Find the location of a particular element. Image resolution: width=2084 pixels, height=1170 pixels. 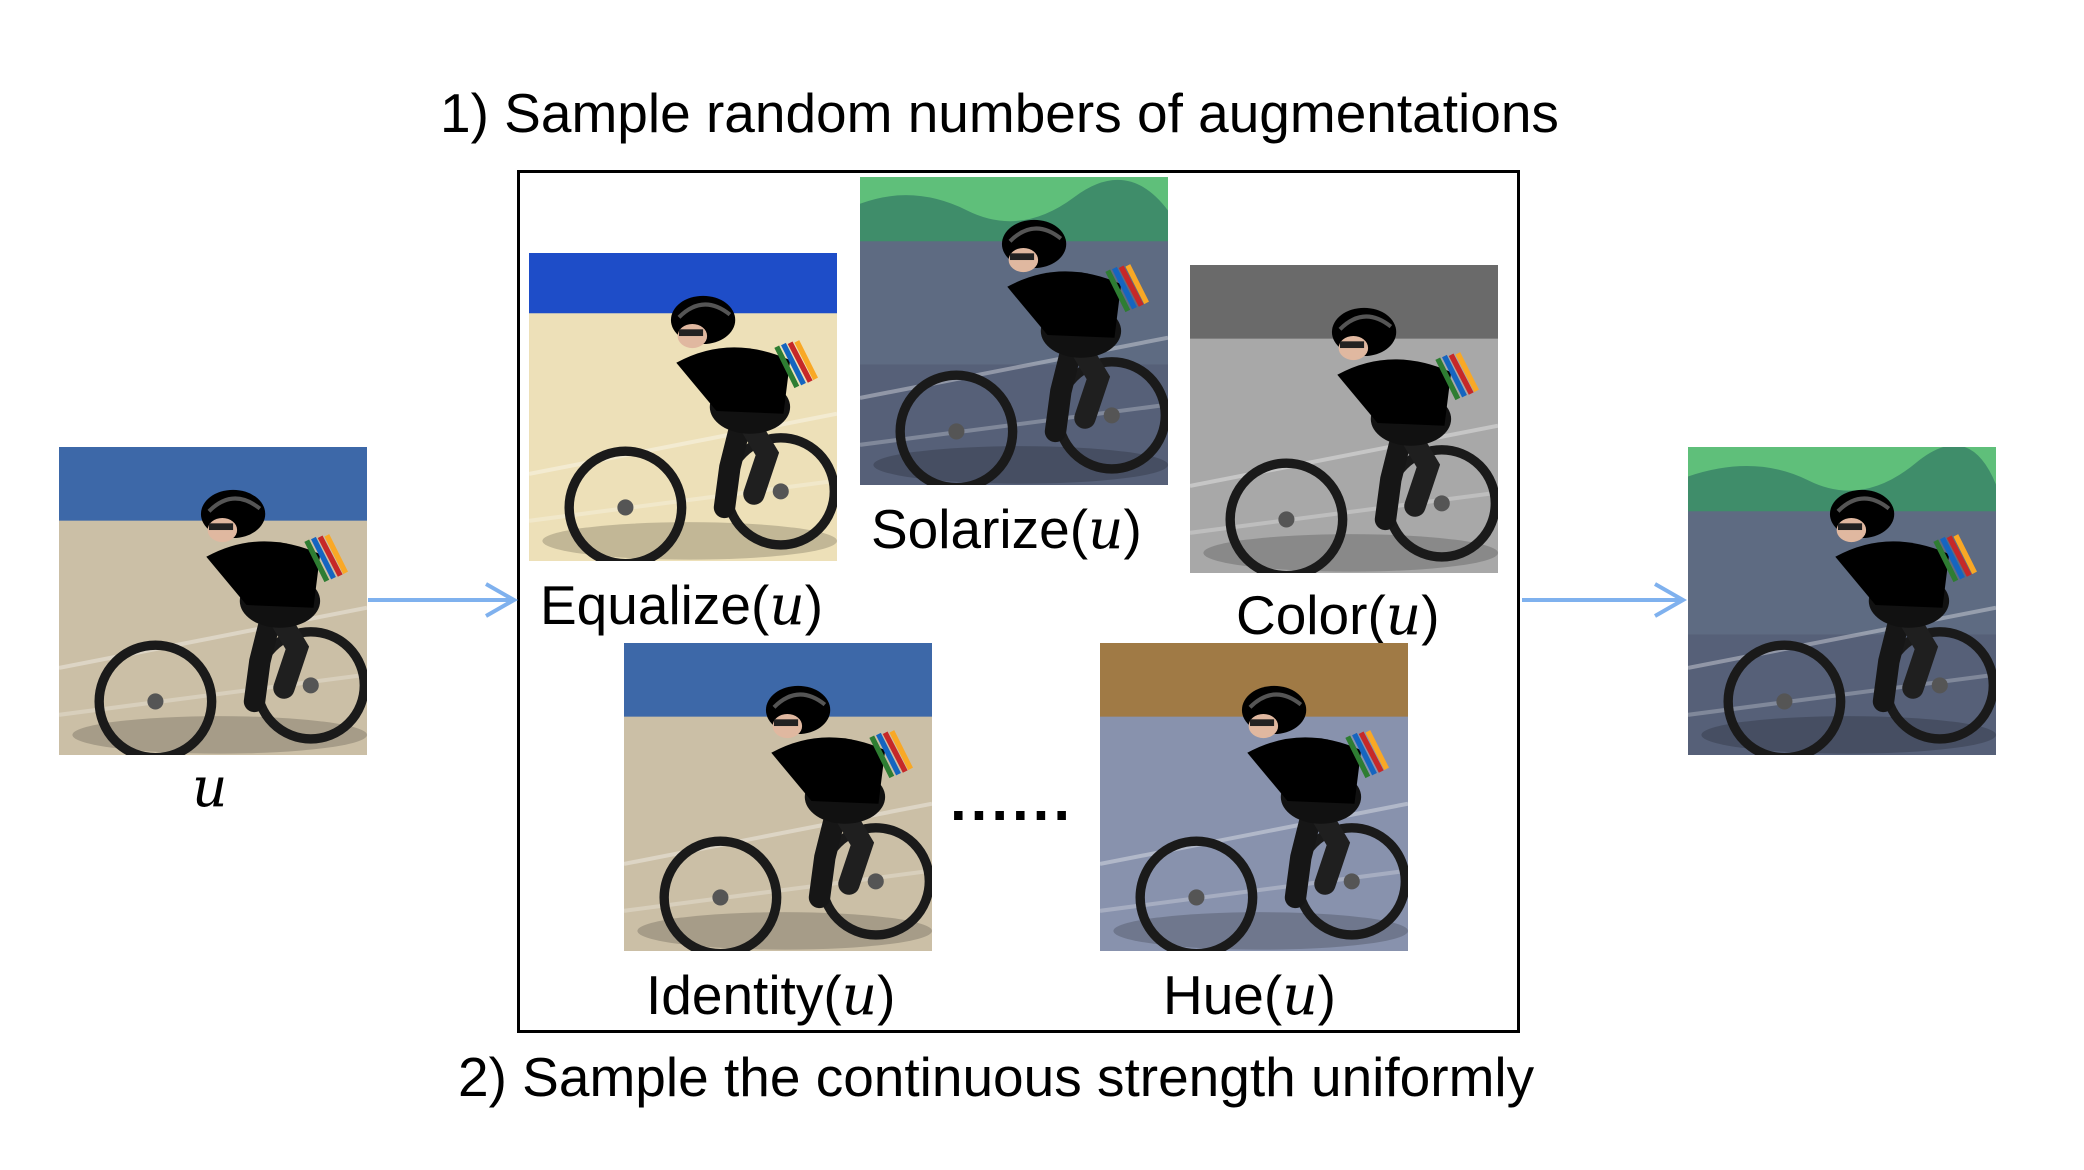

input-variable-label: u is located at coordinates (210, 787).